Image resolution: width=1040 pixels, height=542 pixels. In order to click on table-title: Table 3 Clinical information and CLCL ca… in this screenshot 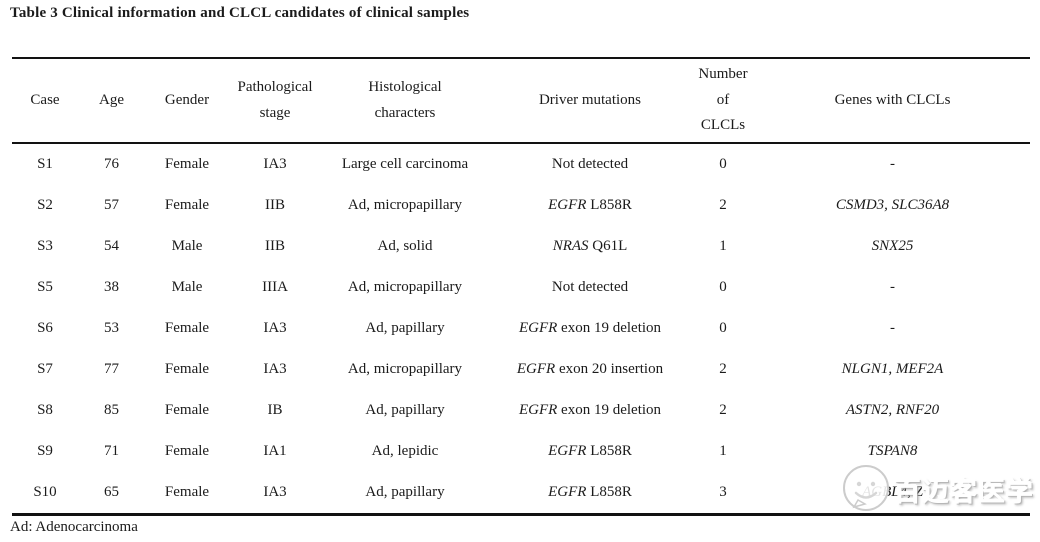, I will do `click(240, 13)`.